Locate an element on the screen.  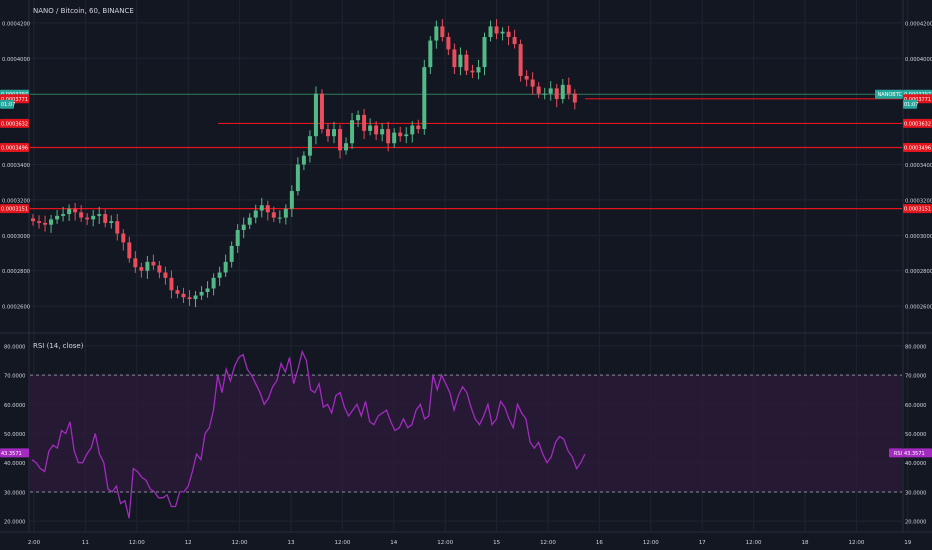
rsi-value-badge-left: 43.3571 is located at coordinates (11, 454).